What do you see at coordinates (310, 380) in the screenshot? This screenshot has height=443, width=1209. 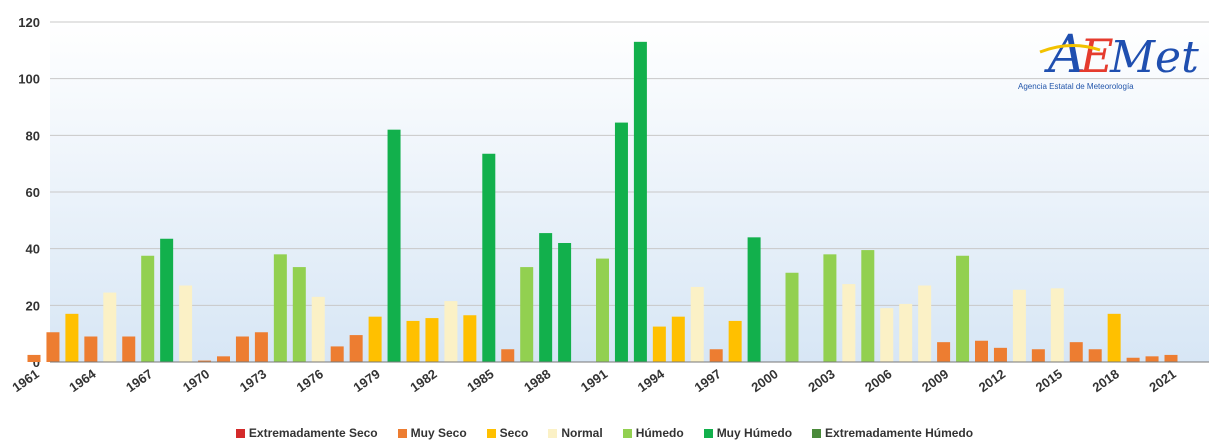 I see `x-tick-label: 1976` at bounding box center [310, 380].